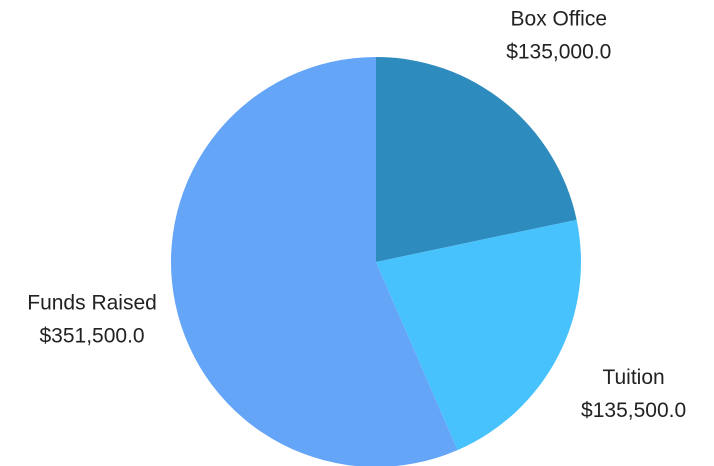 The width and height of the screenshot is (714, 466). Describe the element at coordinates (633, 377) in the screenshot. I see `slice-label: Tuition` at that location.